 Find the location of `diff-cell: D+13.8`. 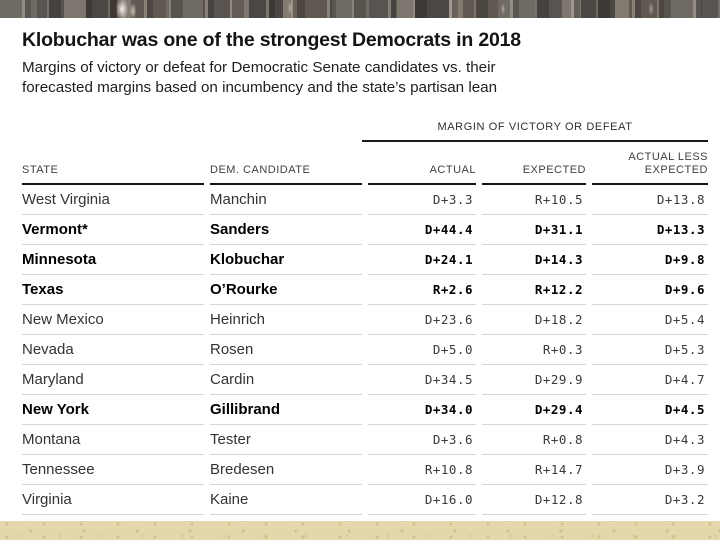

diff-cell: D+13.8 is located at coordinates (650, 200).